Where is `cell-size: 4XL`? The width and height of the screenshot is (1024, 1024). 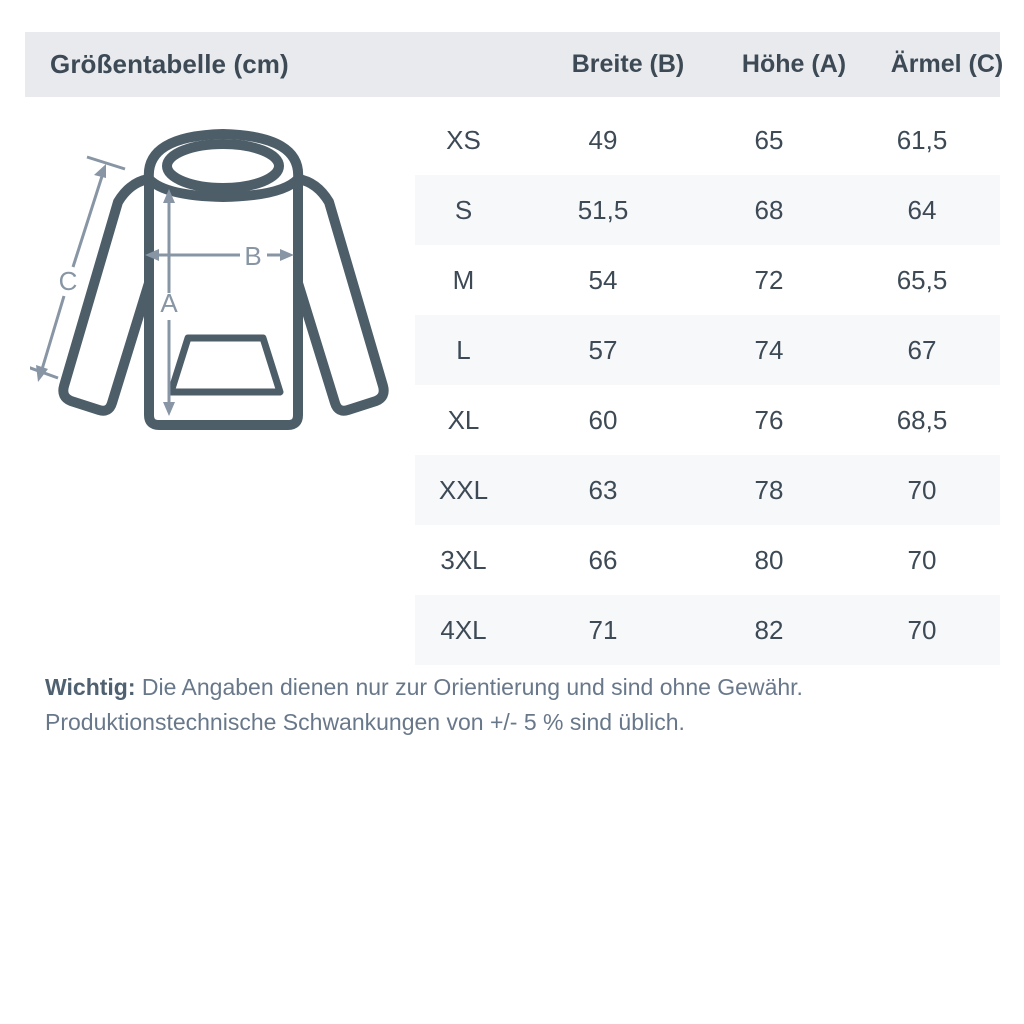
cell-size: 4XL is located at coordinates (463, 629).